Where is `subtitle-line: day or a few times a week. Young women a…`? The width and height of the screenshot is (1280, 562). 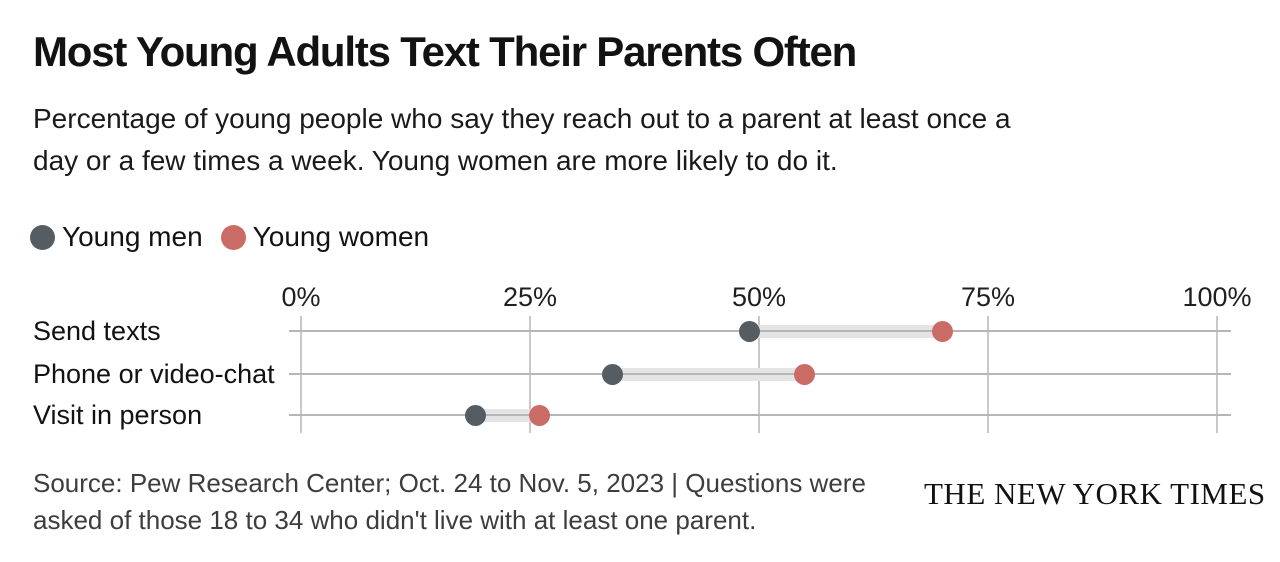
subtitle-line: day or a few times a week. Young women a… is located at coordinates (435, 160).